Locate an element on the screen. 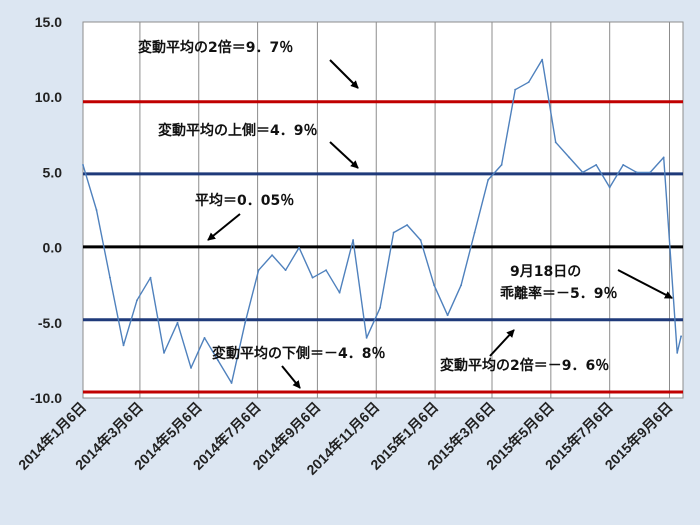  reference-line-label: 変動平均の下側＝－4．8％ is located at coordinates (298, 353).